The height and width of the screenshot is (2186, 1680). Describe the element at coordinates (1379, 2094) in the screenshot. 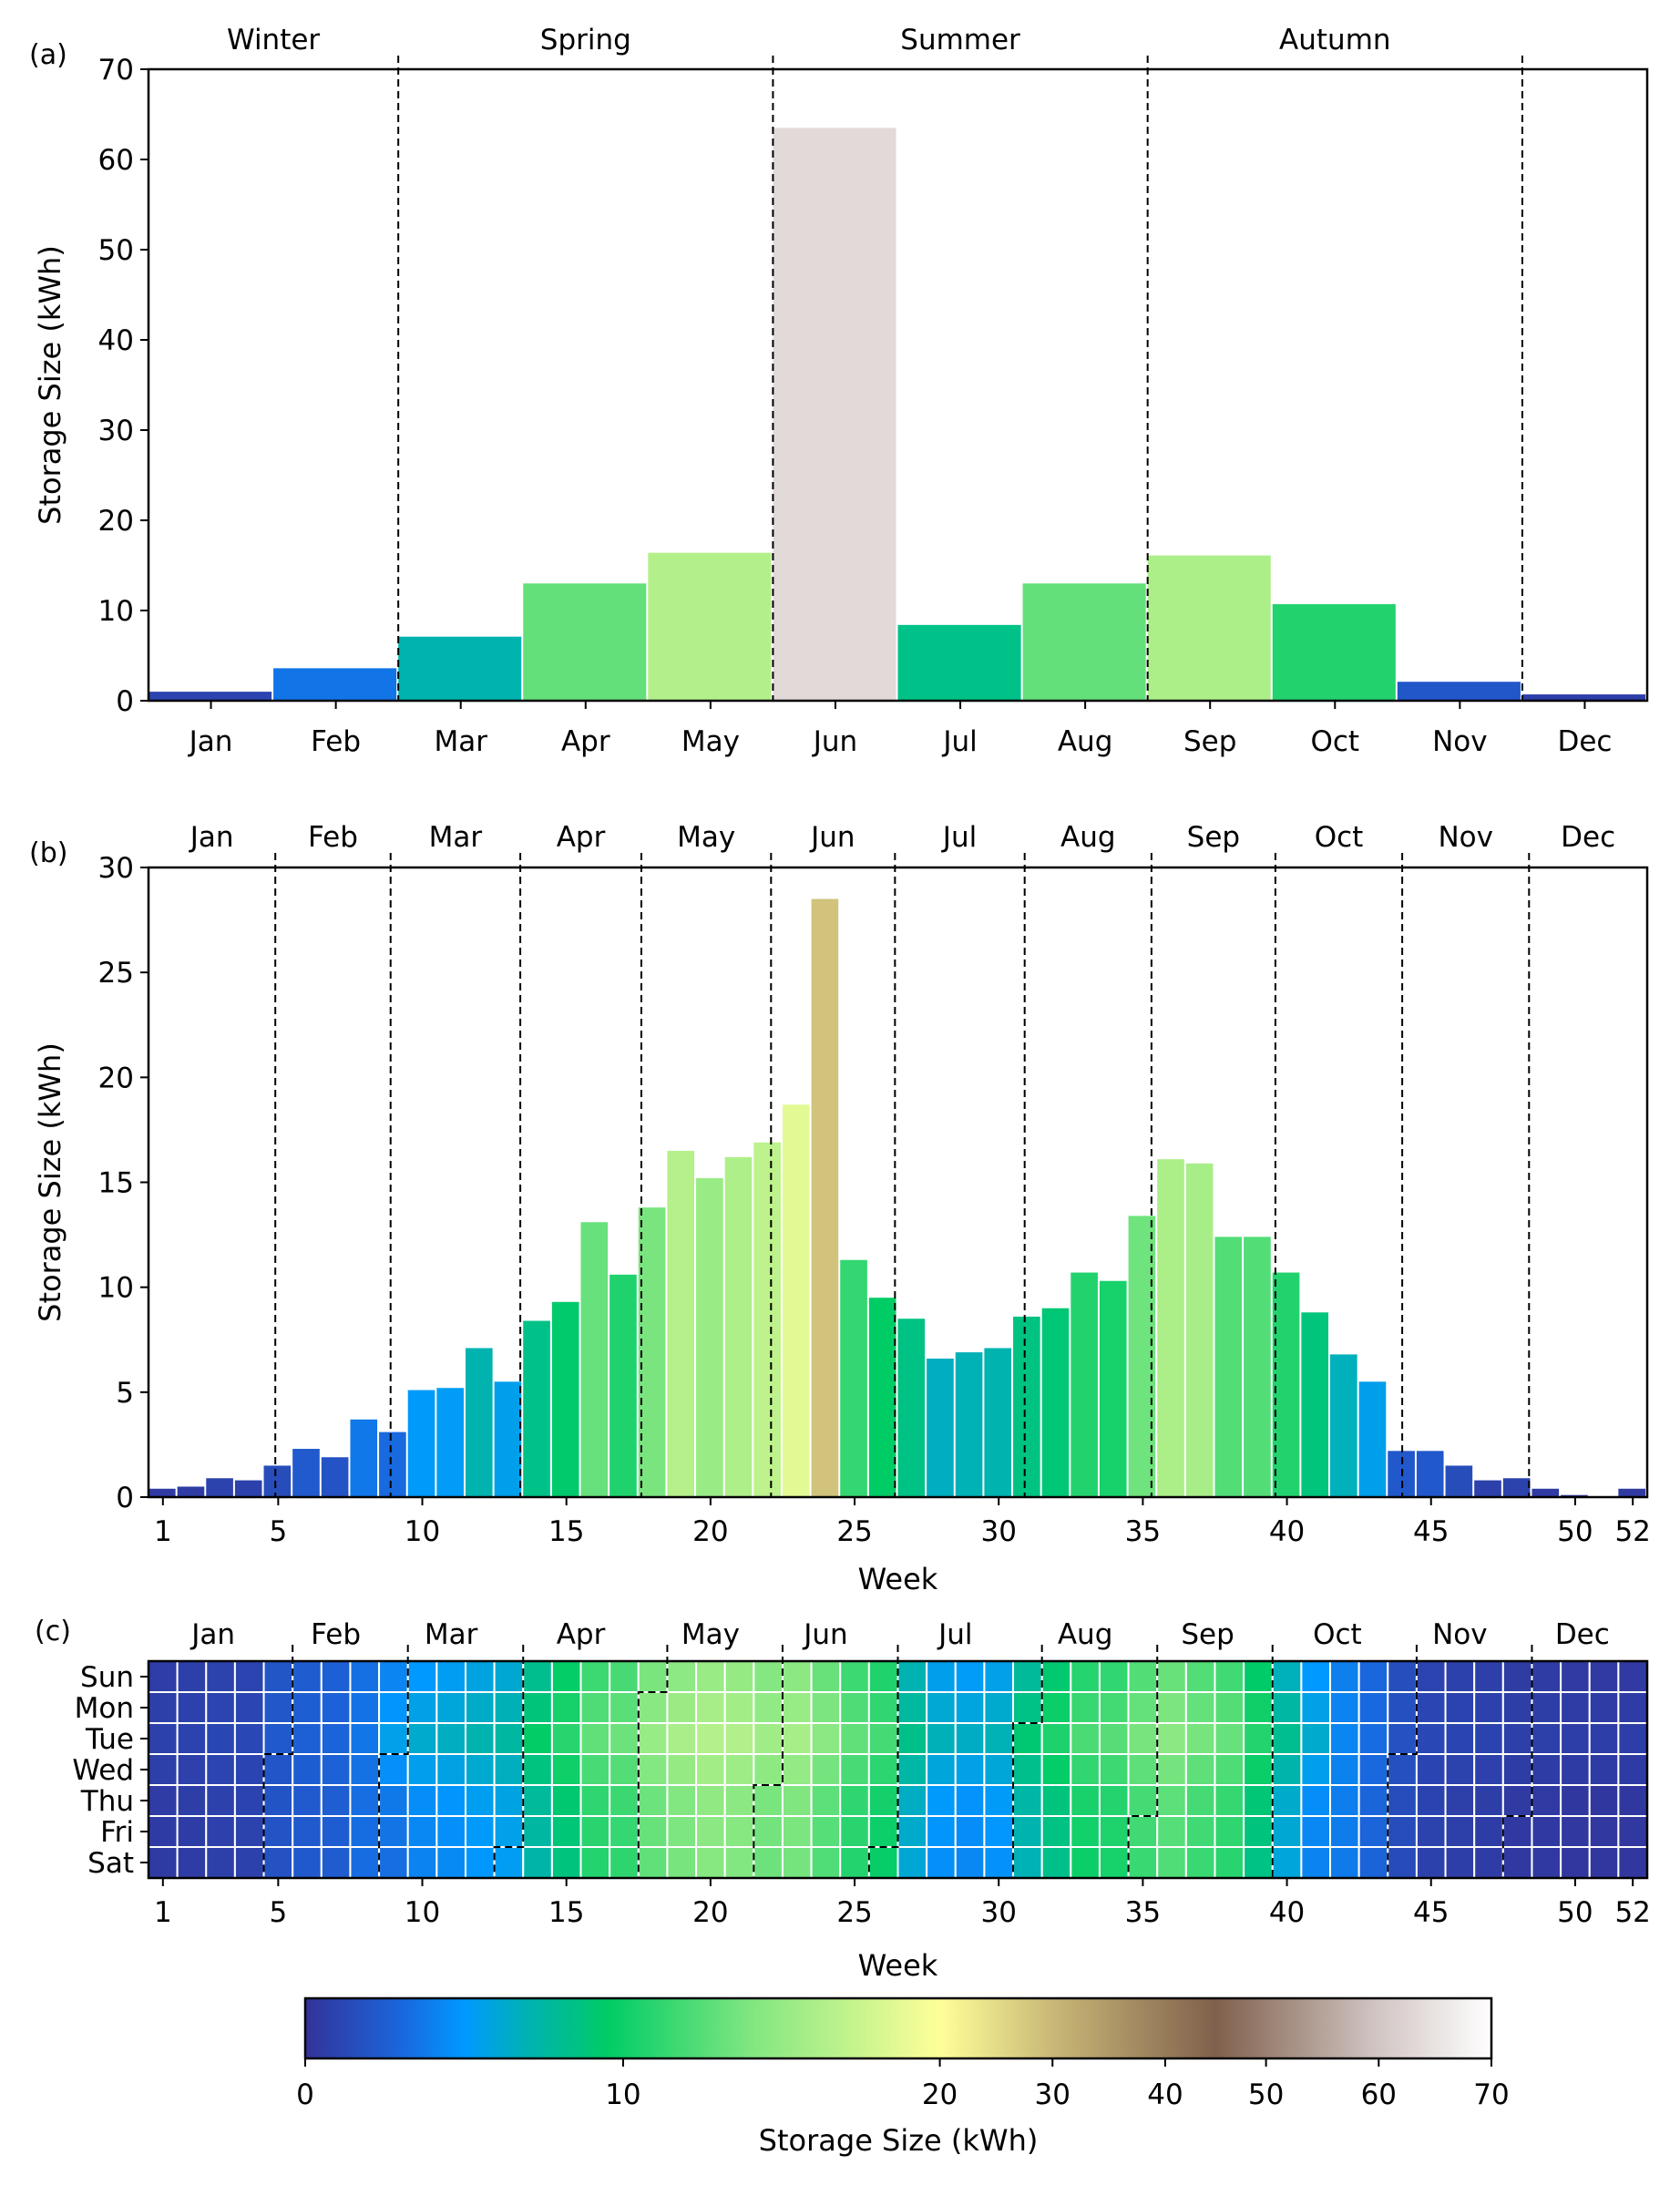

I see `colorbar-tick-label: 60` at that location.